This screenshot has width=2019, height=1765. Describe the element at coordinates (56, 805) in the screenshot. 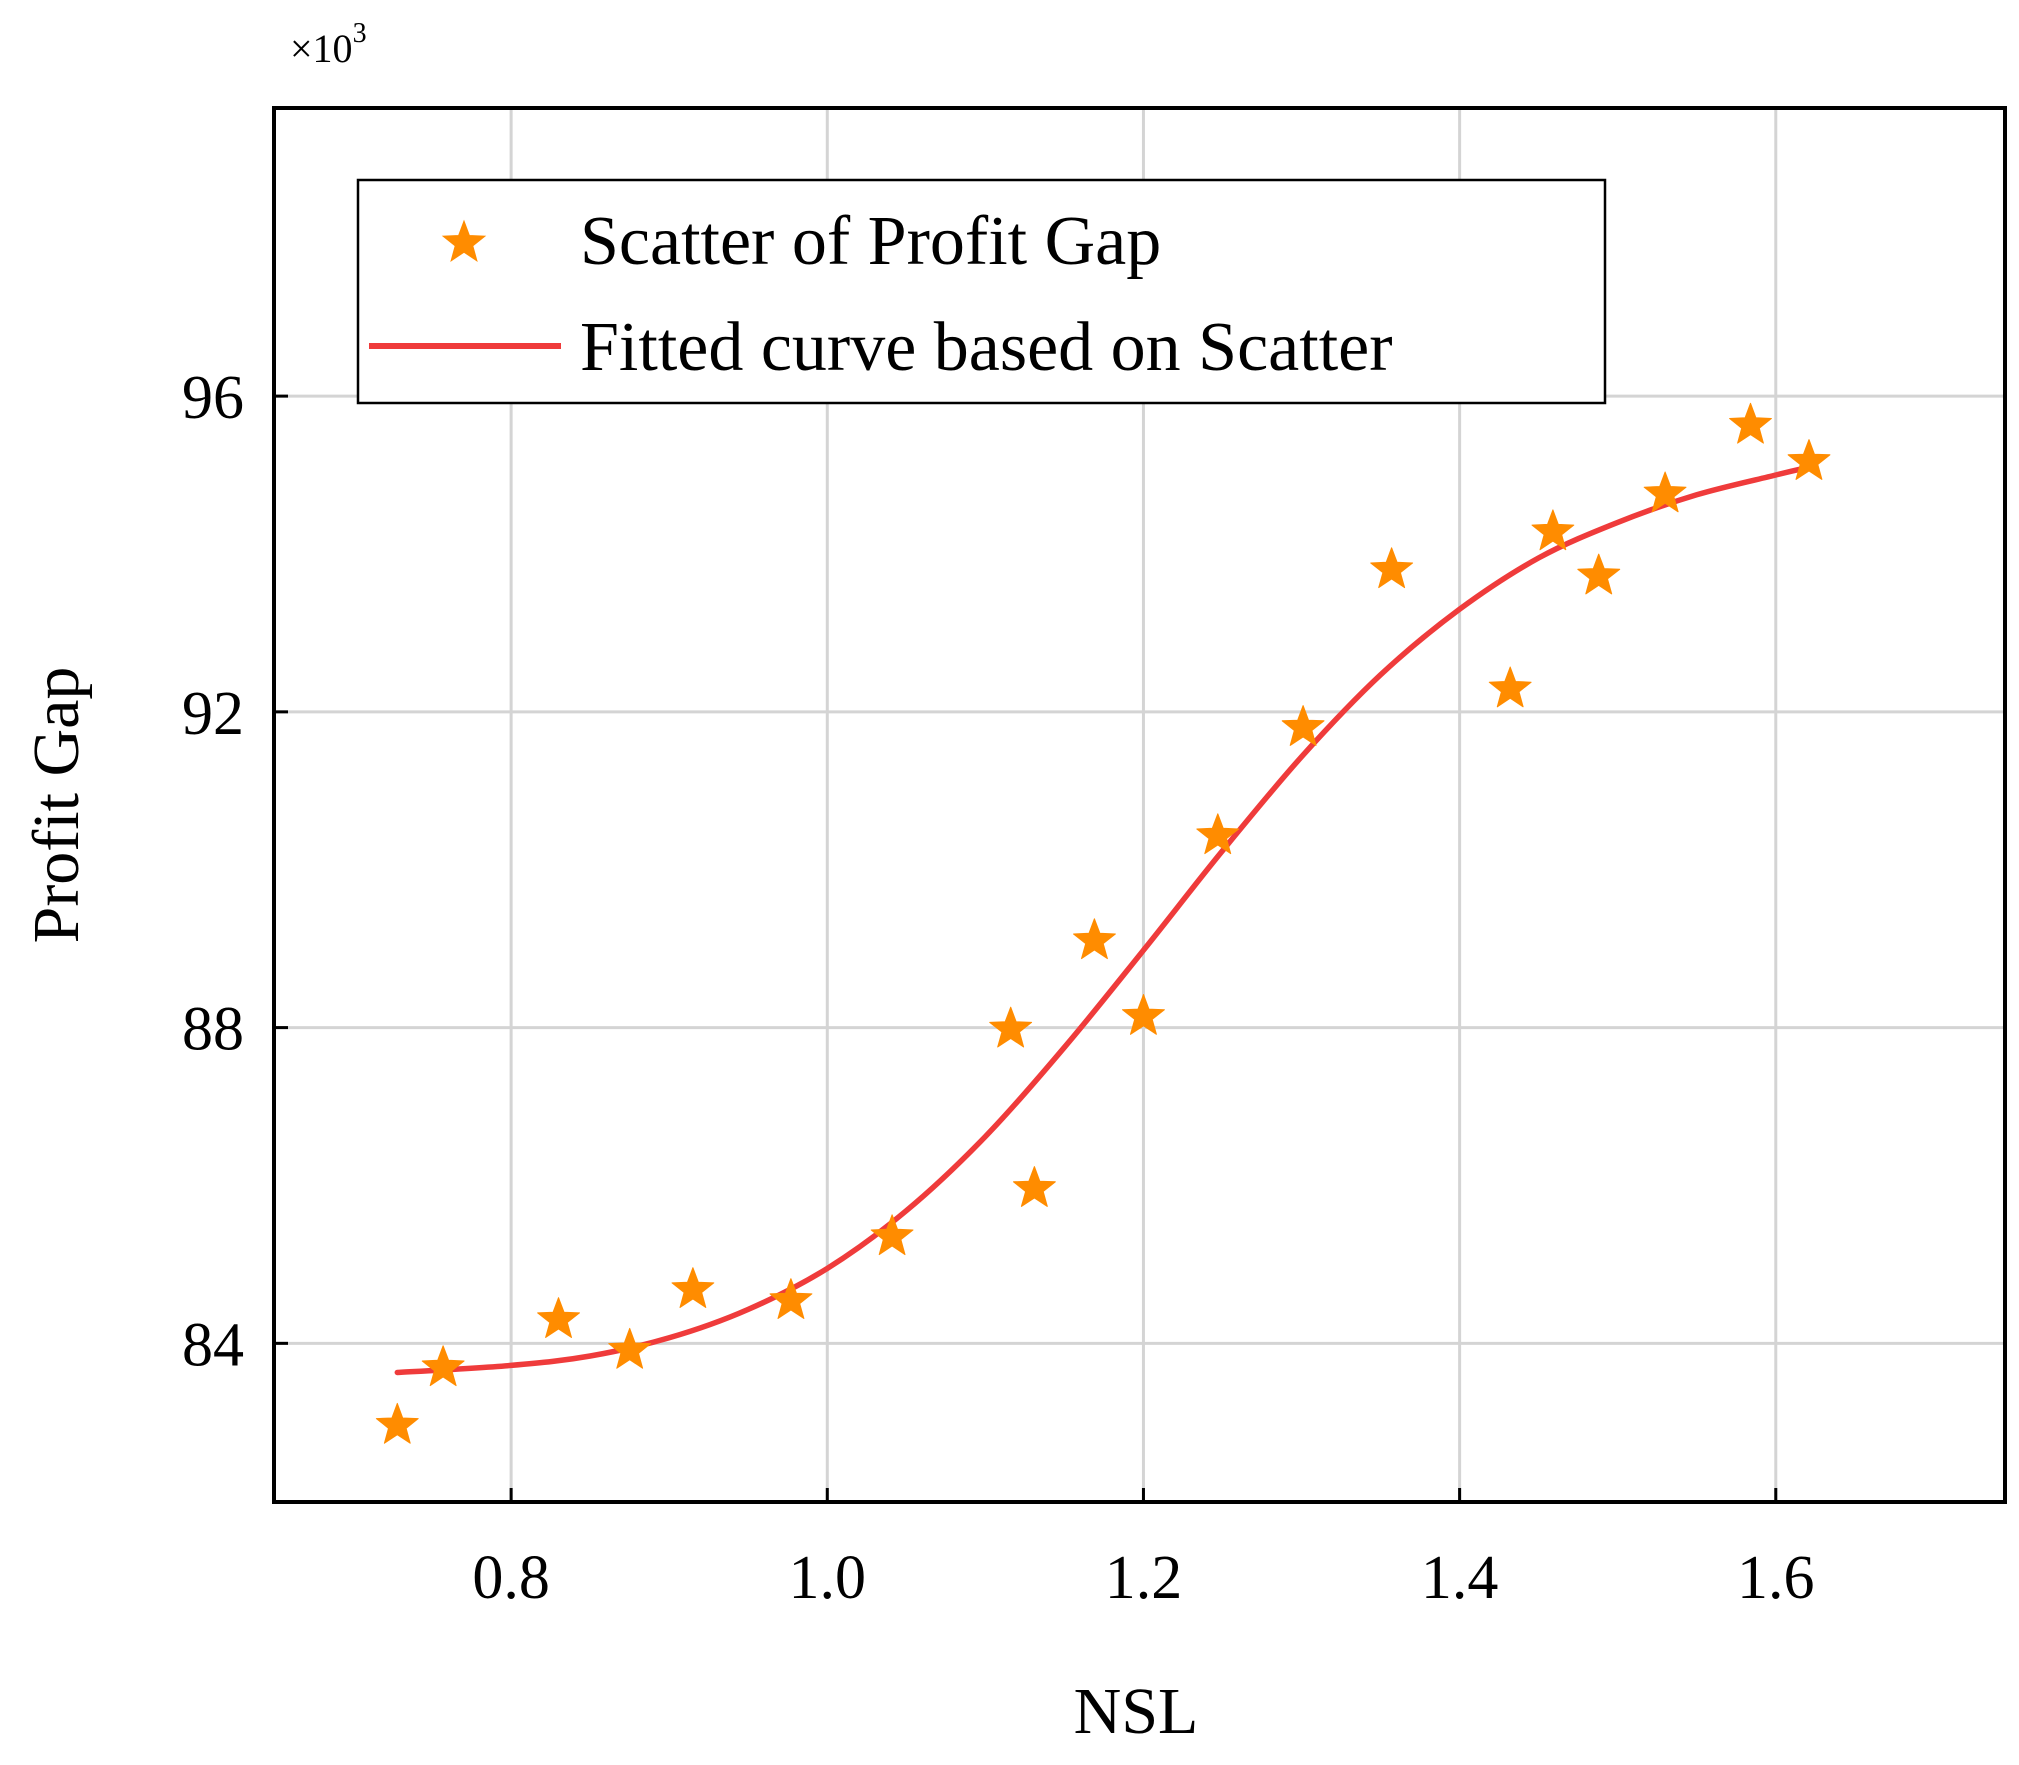

I see `y-axis-title: Profit Gap` at that location.